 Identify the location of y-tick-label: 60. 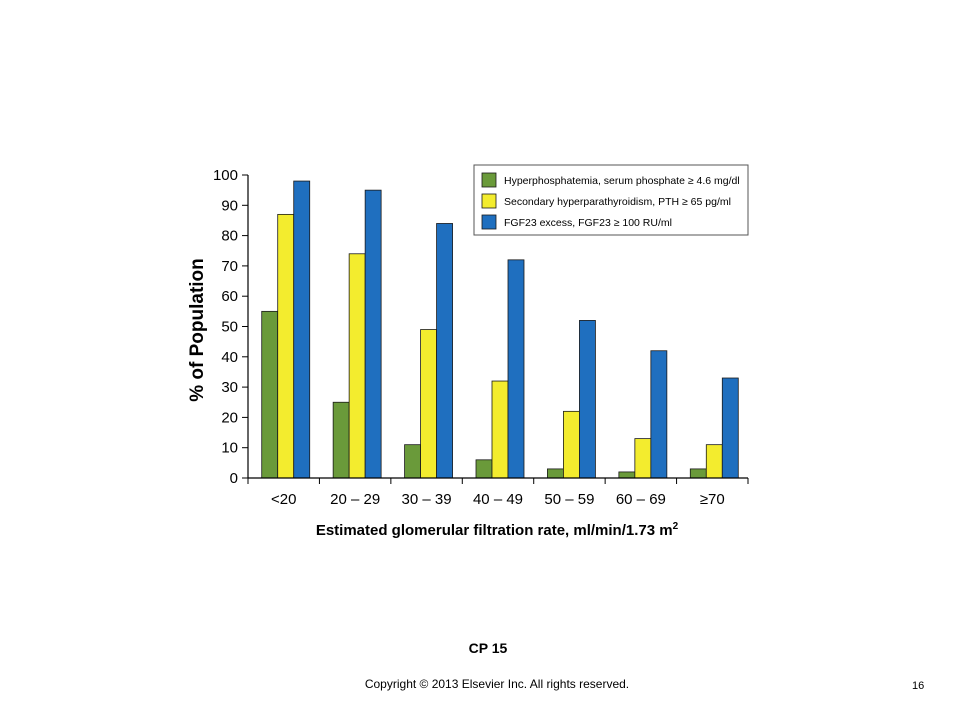
(229, 296).